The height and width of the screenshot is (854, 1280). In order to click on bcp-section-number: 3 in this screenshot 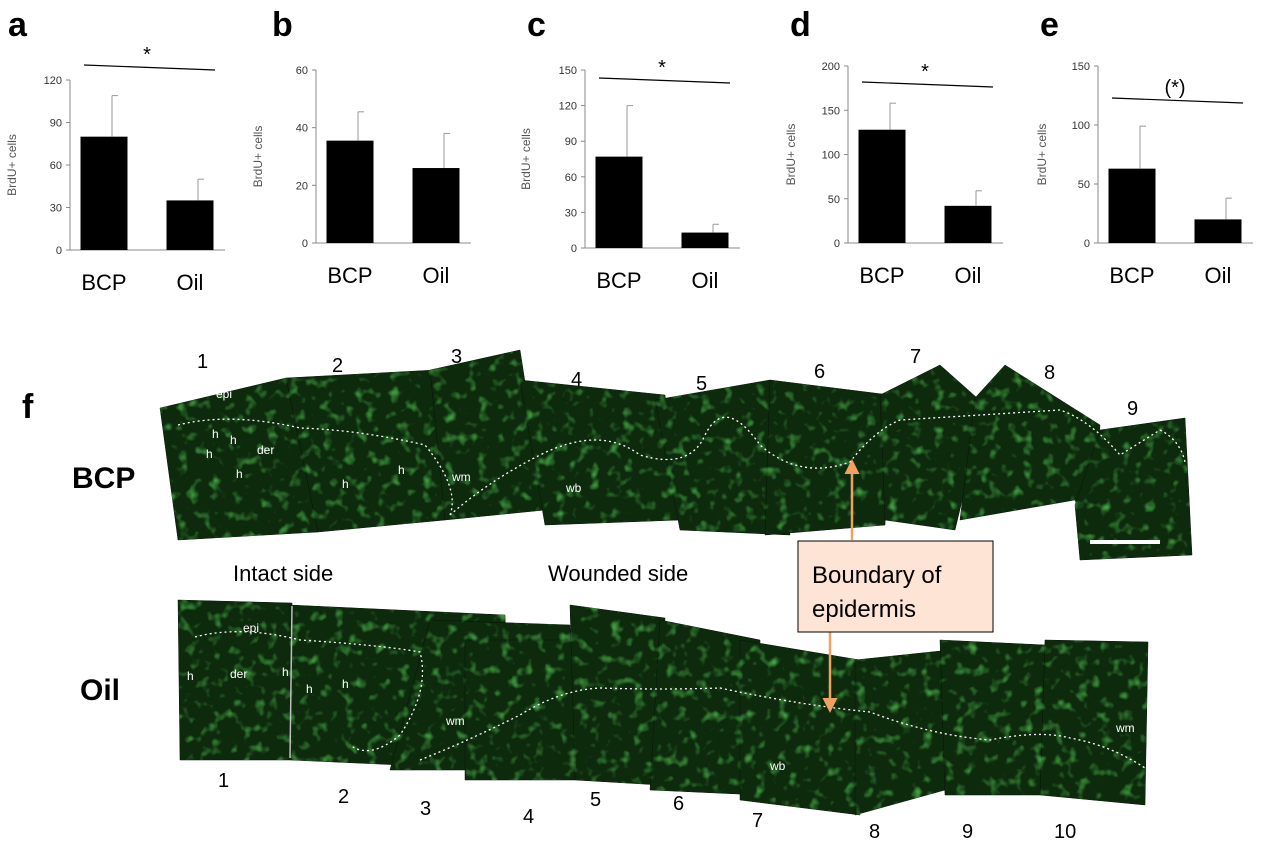, I will do `click(456, 357)`.